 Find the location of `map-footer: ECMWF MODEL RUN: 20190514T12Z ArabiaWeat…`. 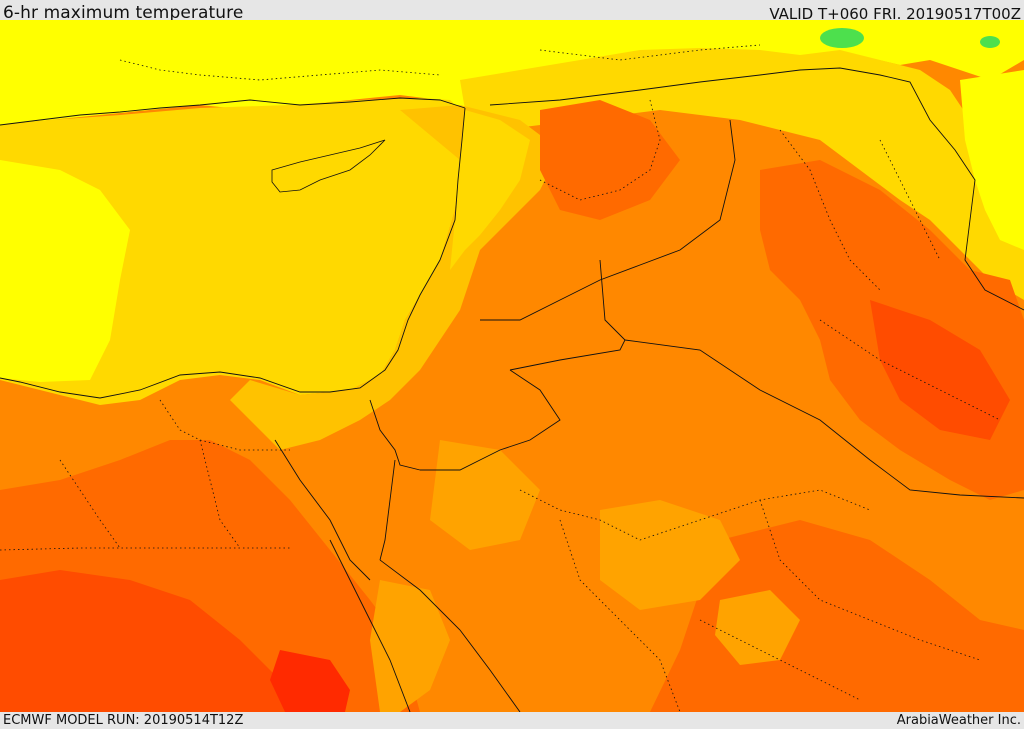

map-footer: ECMWF MODEL RUN: 20190514T12Z ArabiaWeat… is located at coordinates (512, 720).